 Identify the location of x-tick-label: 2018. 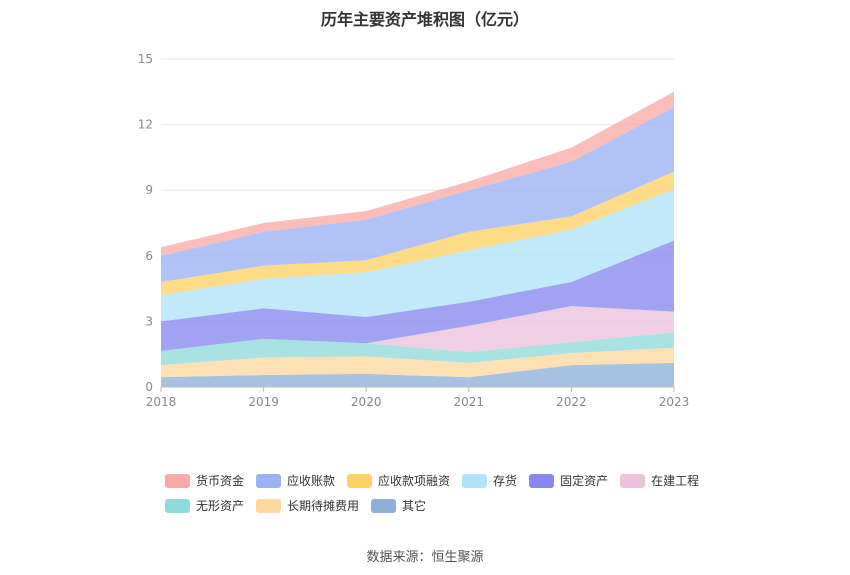
(161, 402).